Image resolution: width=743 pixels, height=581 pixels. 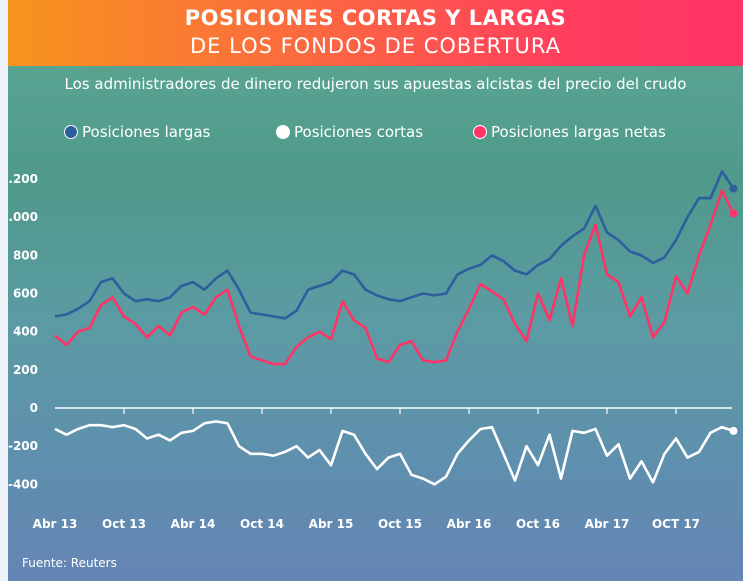 I want to click on y-tick-label: 800, so click(x=25, y=255).